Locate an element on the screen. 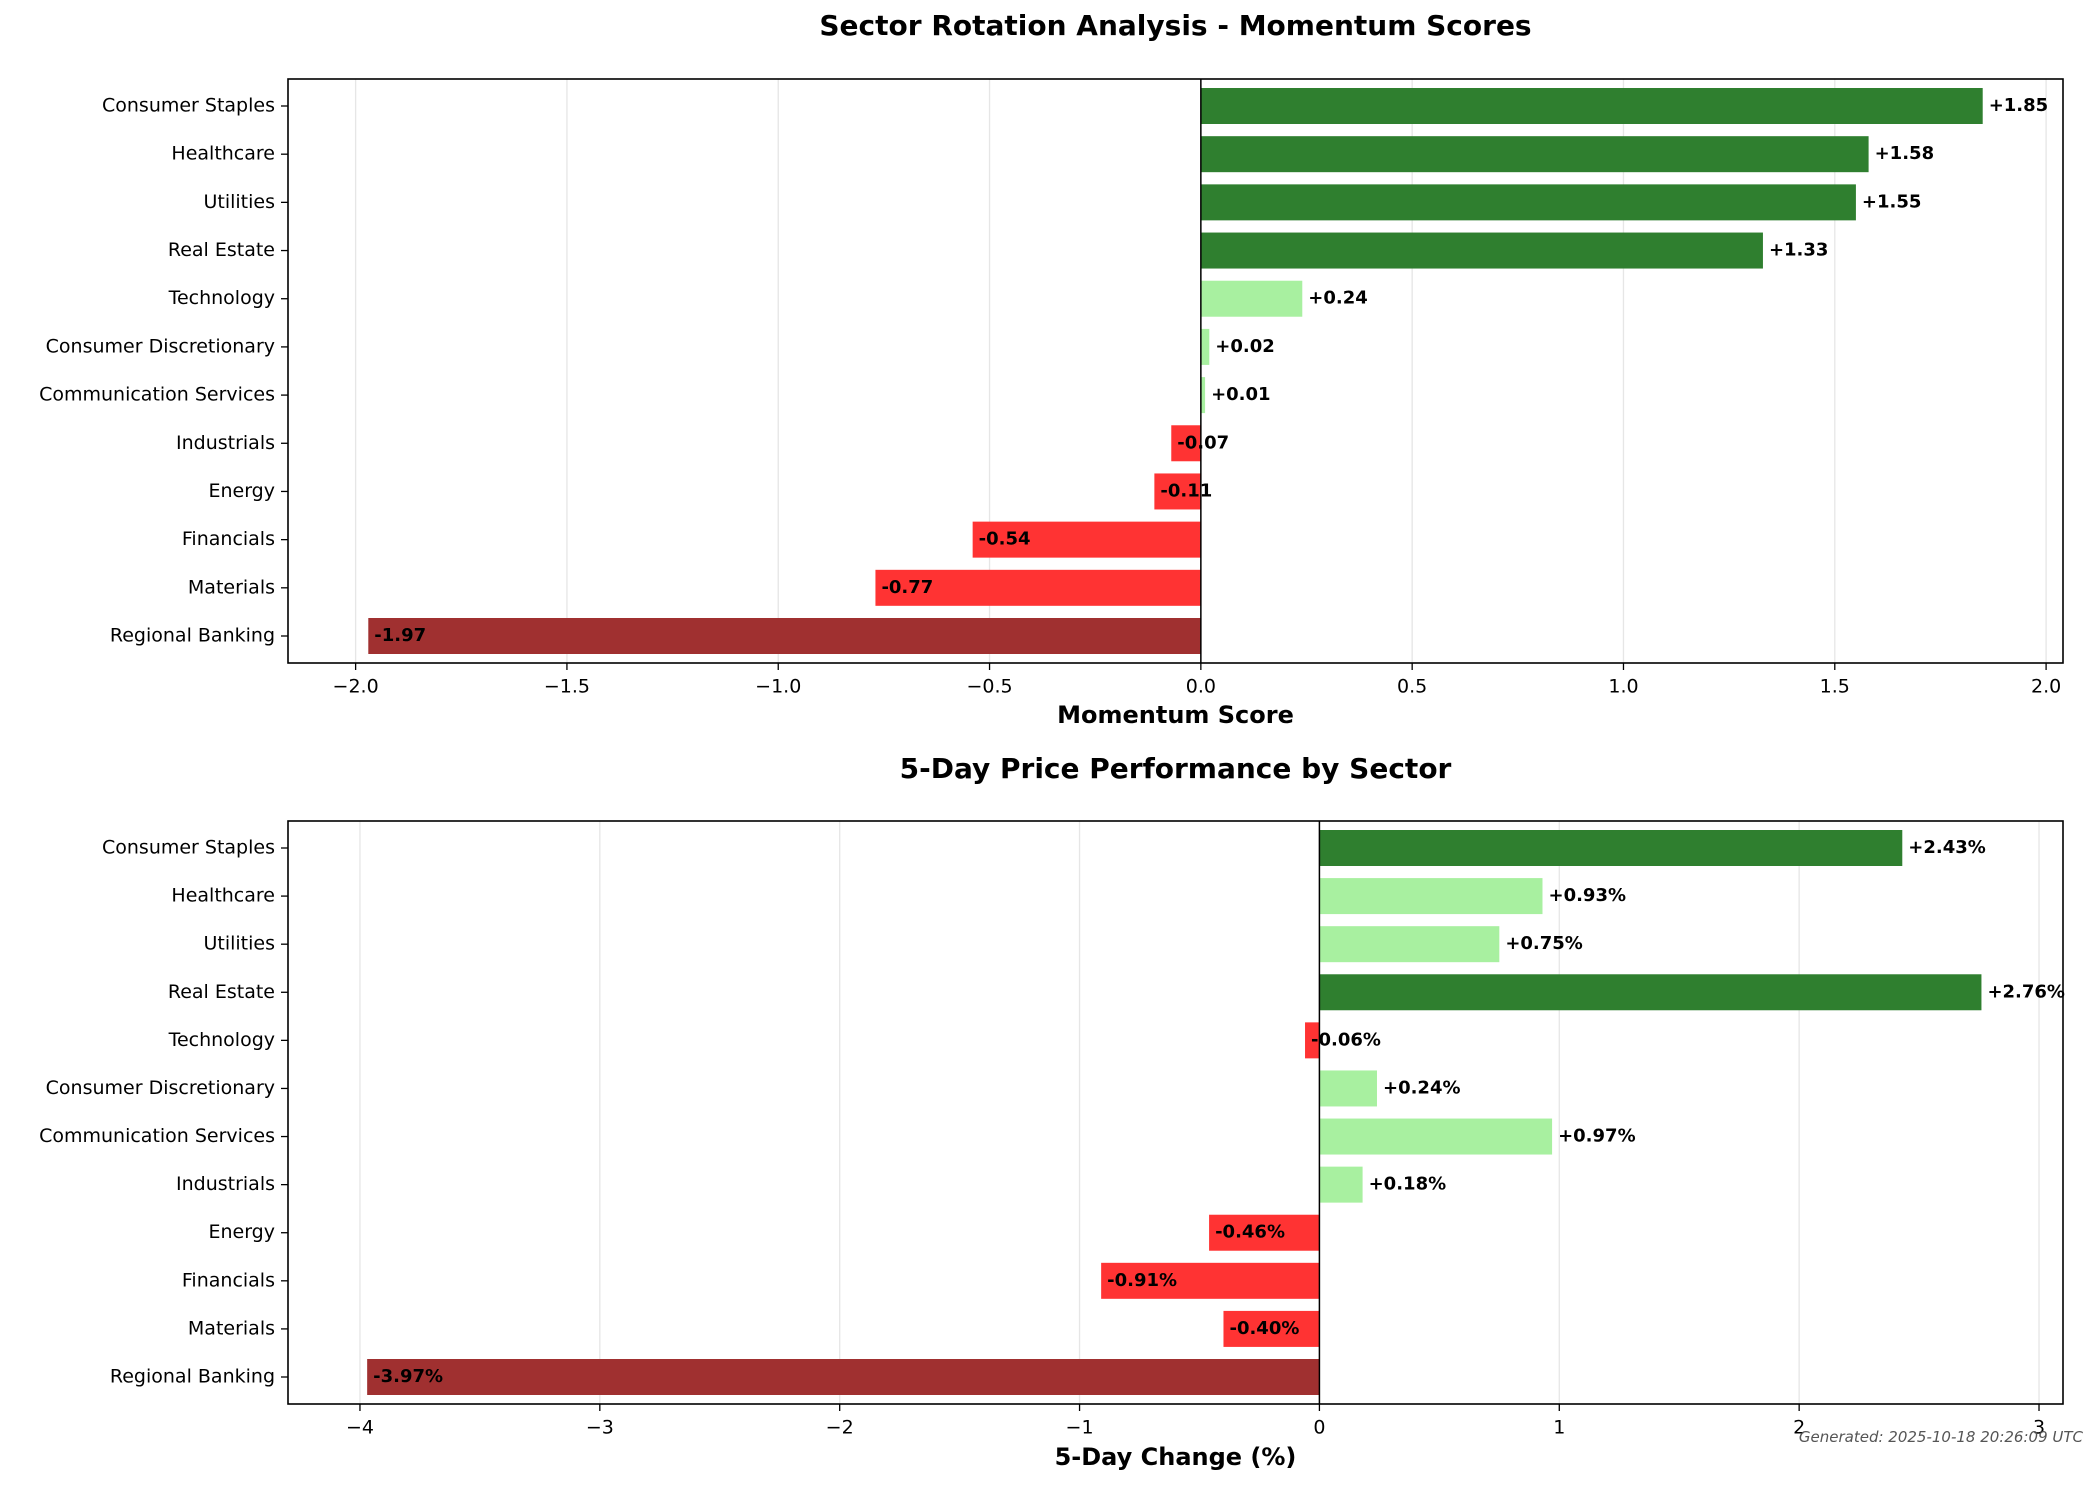  y-tick-label-1-3: Real Estate is located at coordinates (221, 992).